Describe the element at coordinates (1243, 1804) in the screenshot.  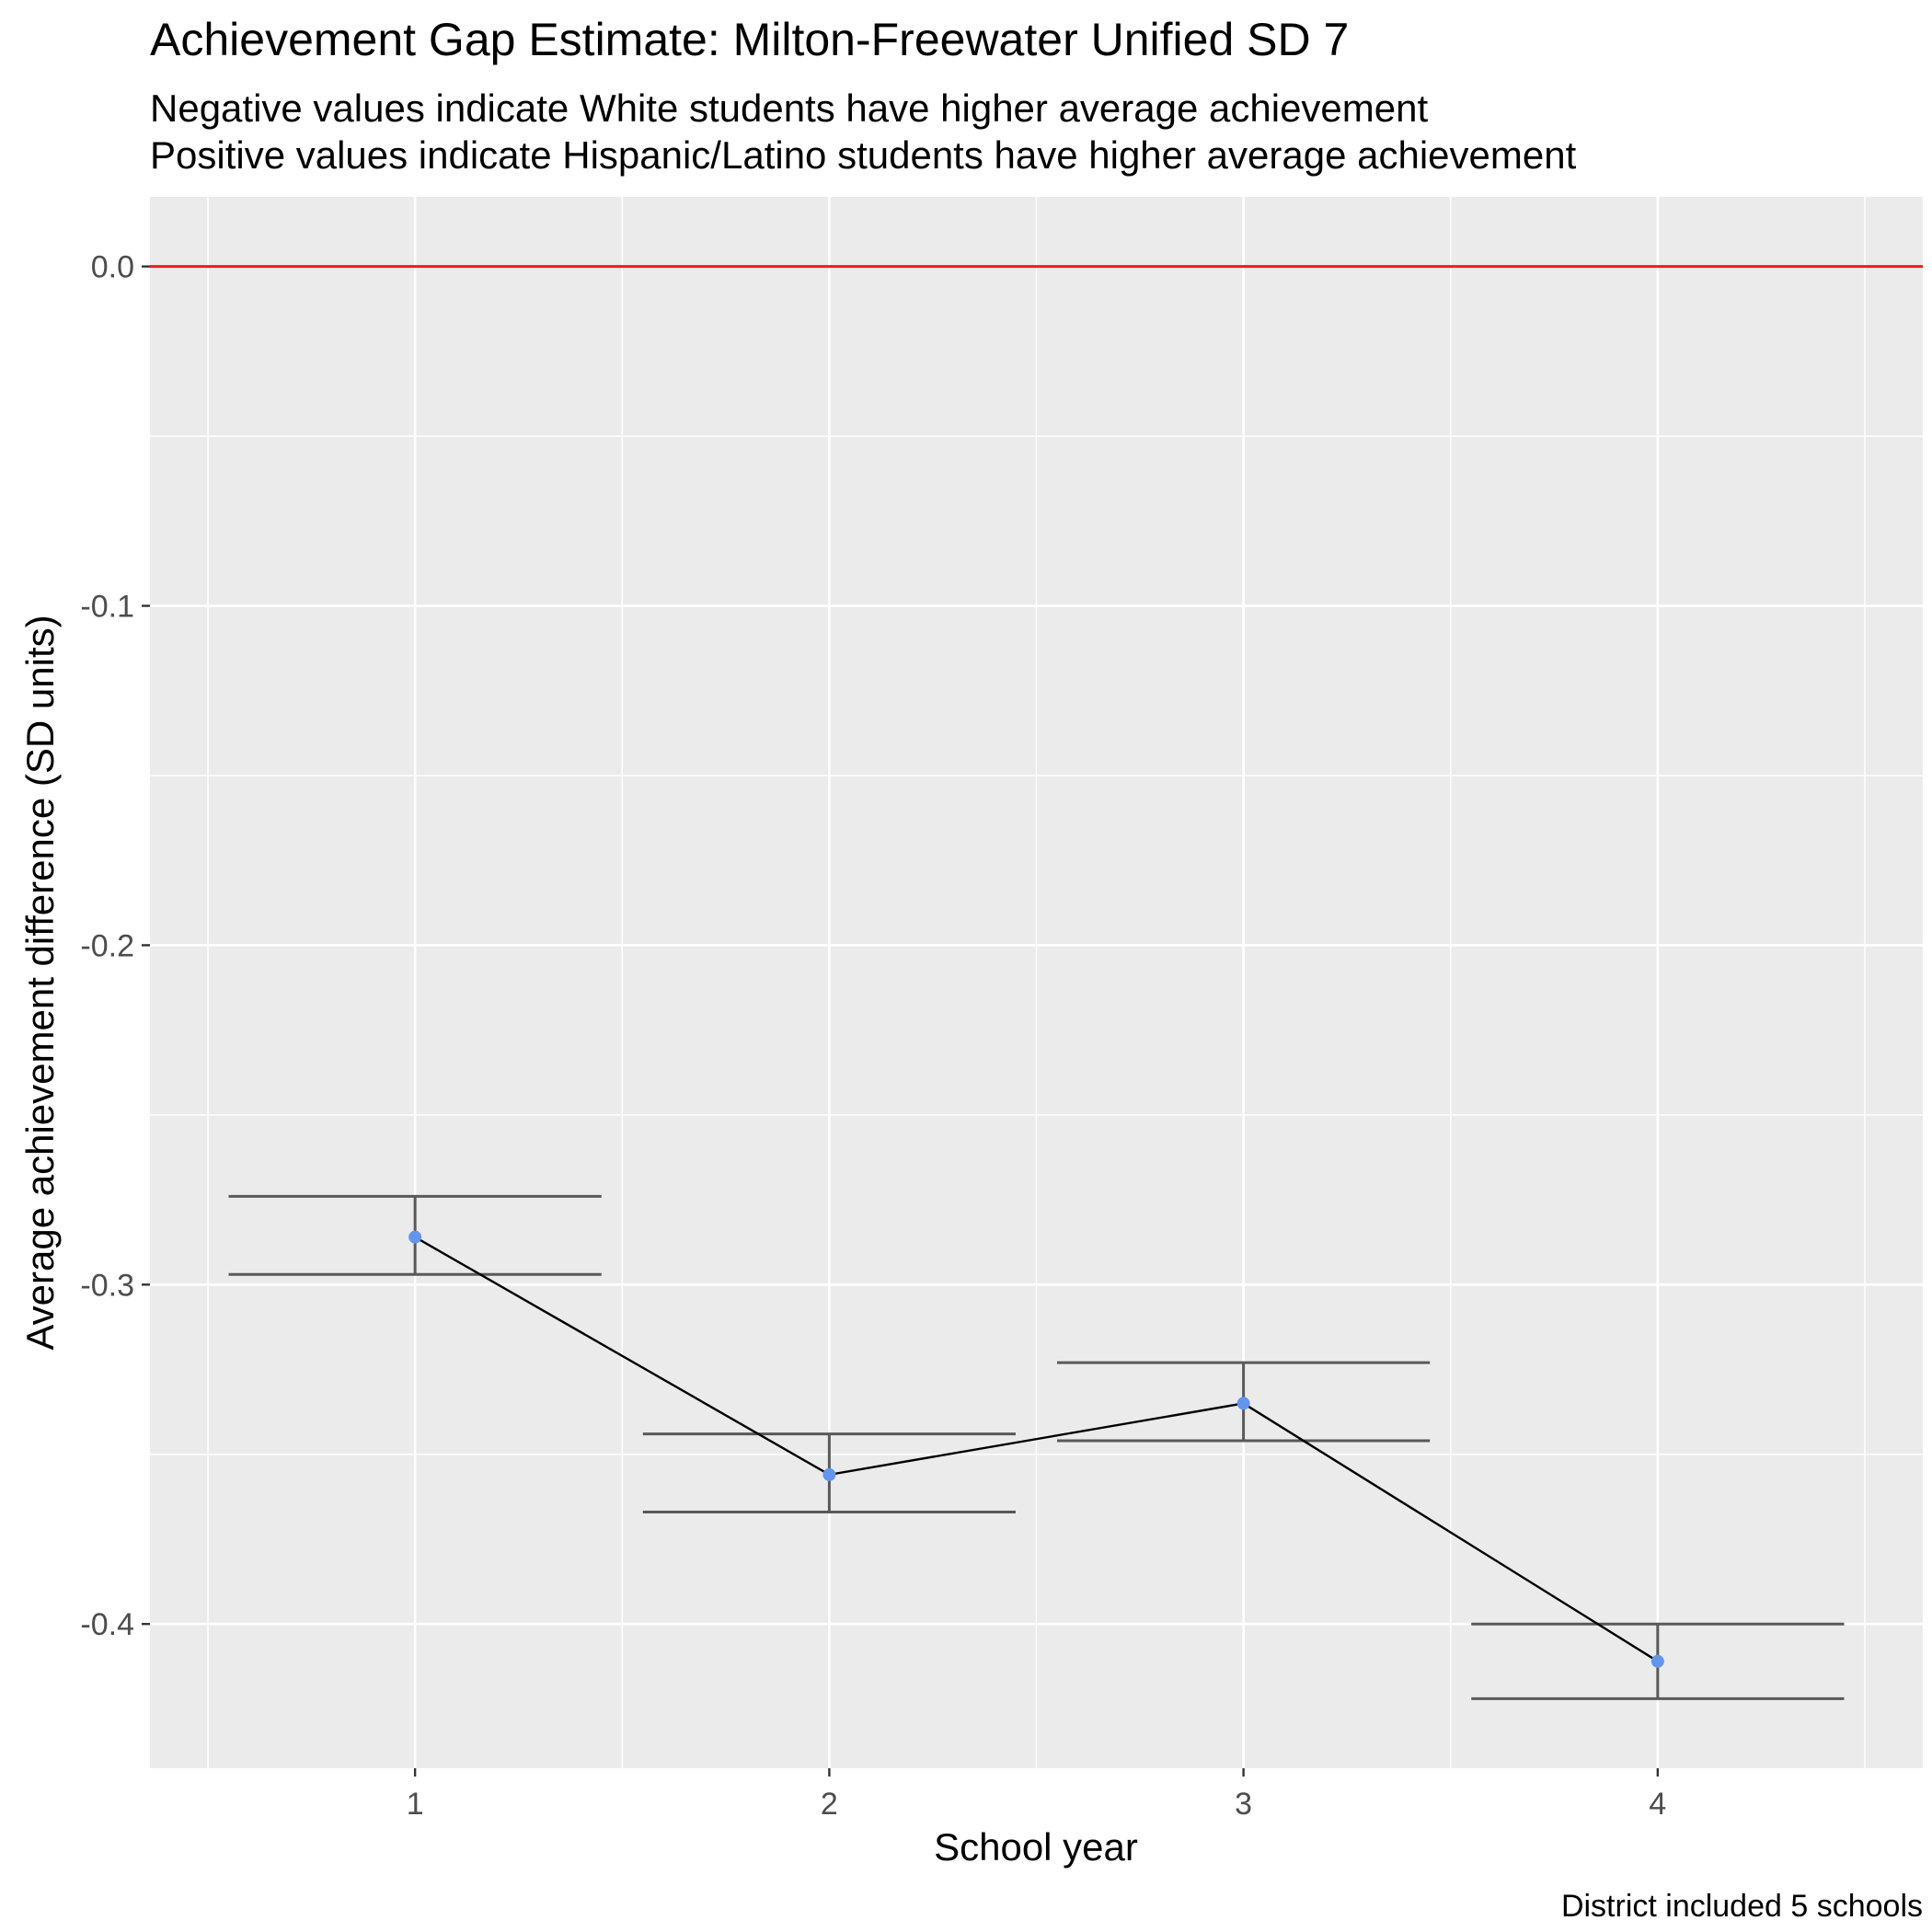
I see `x-tick-label-2: 3` at that location.